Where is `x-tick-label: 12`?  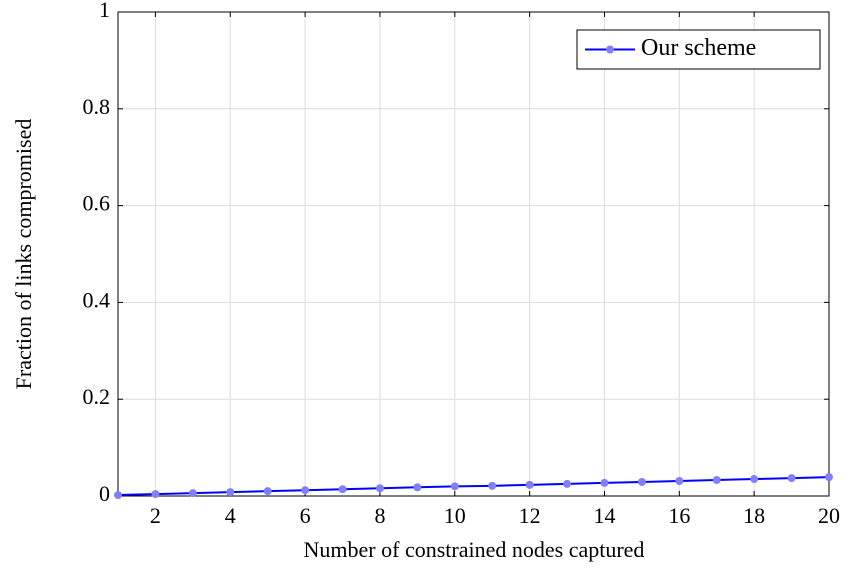
x-tick-label: 12 is located at coordinates (530, 515).